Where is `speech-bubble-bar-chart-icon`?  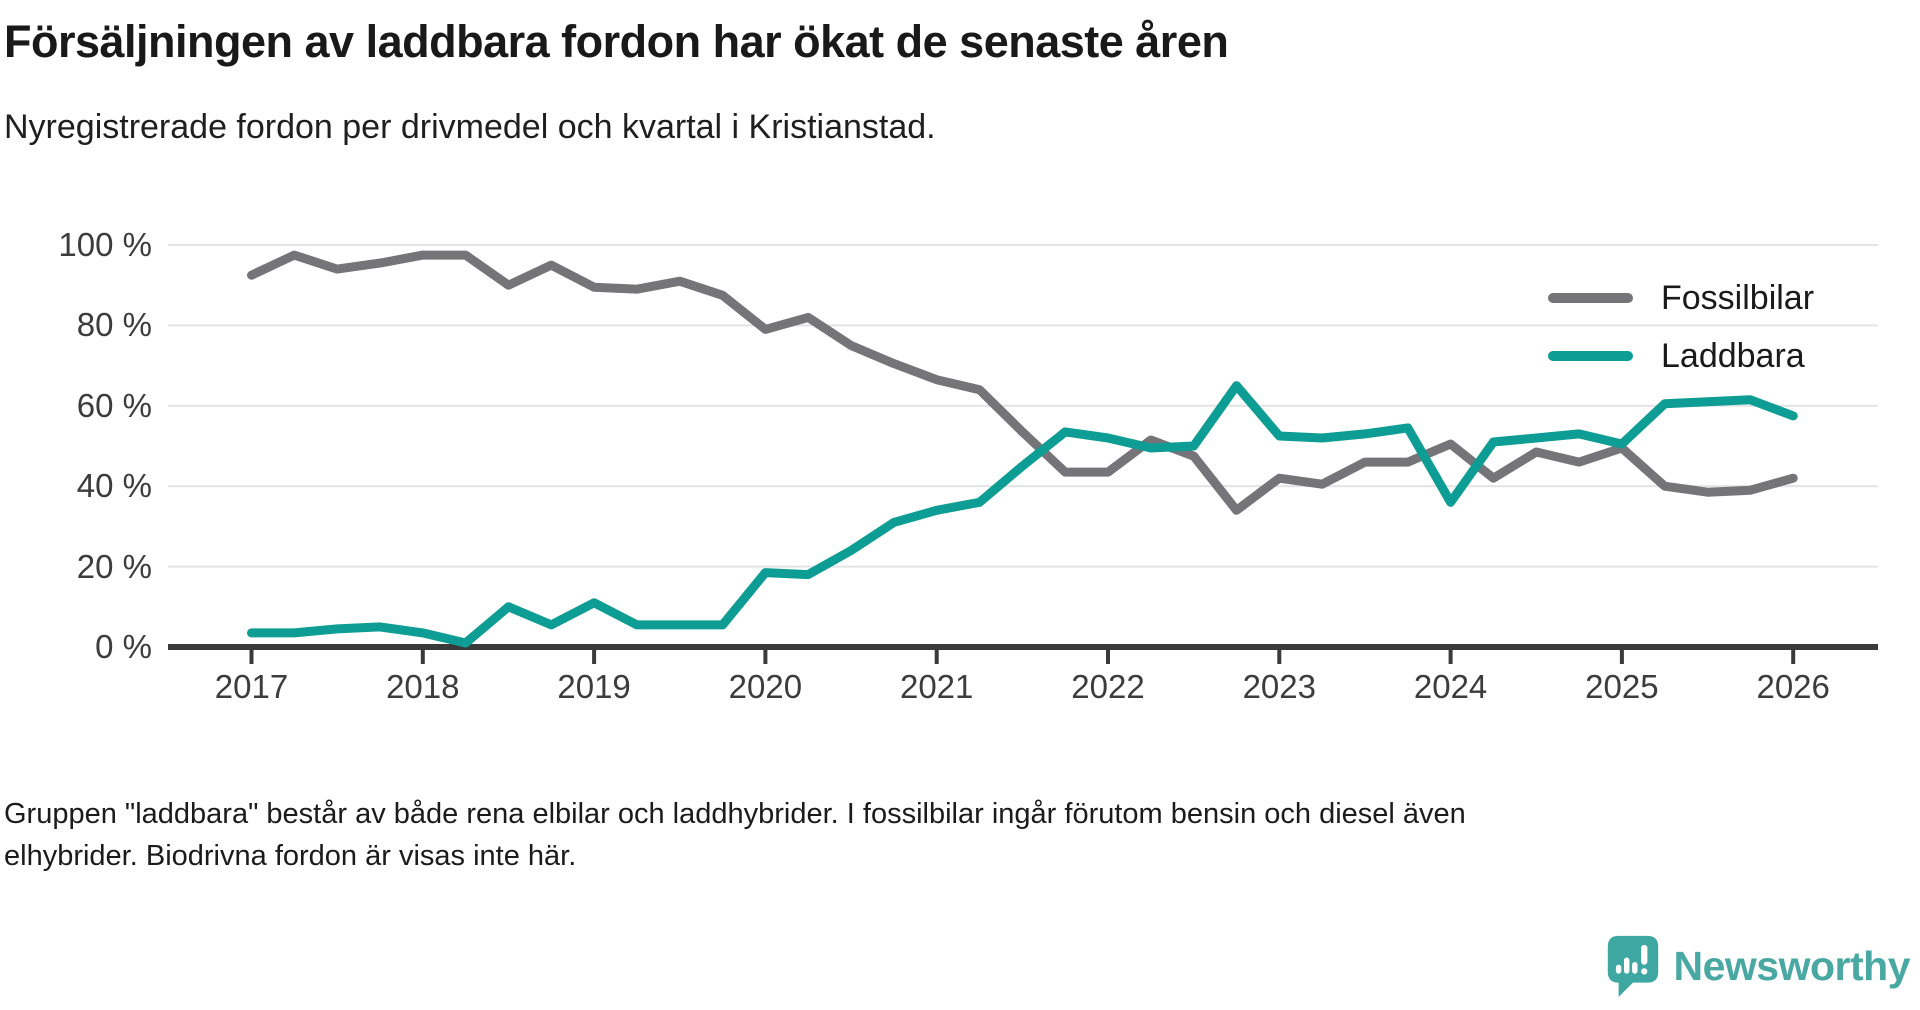 speech-bubble-bar-chart-icon is located at coordinates (1632, 966).